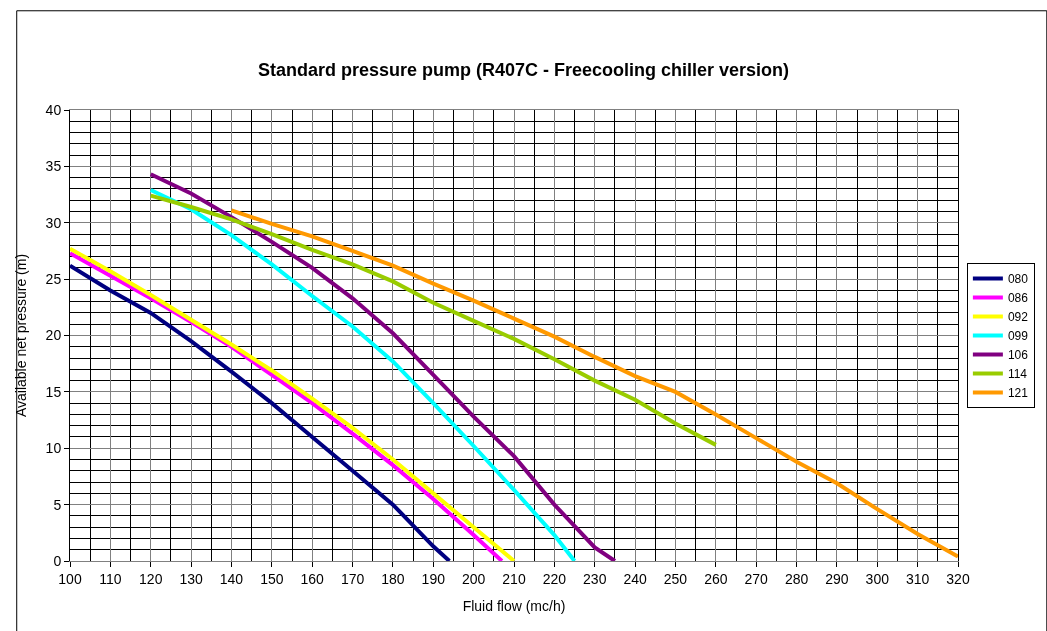 Image resolution: width=1047 pixels, height=631 pixels. I want to click on x-tick-label: 310, so click(917, 578).